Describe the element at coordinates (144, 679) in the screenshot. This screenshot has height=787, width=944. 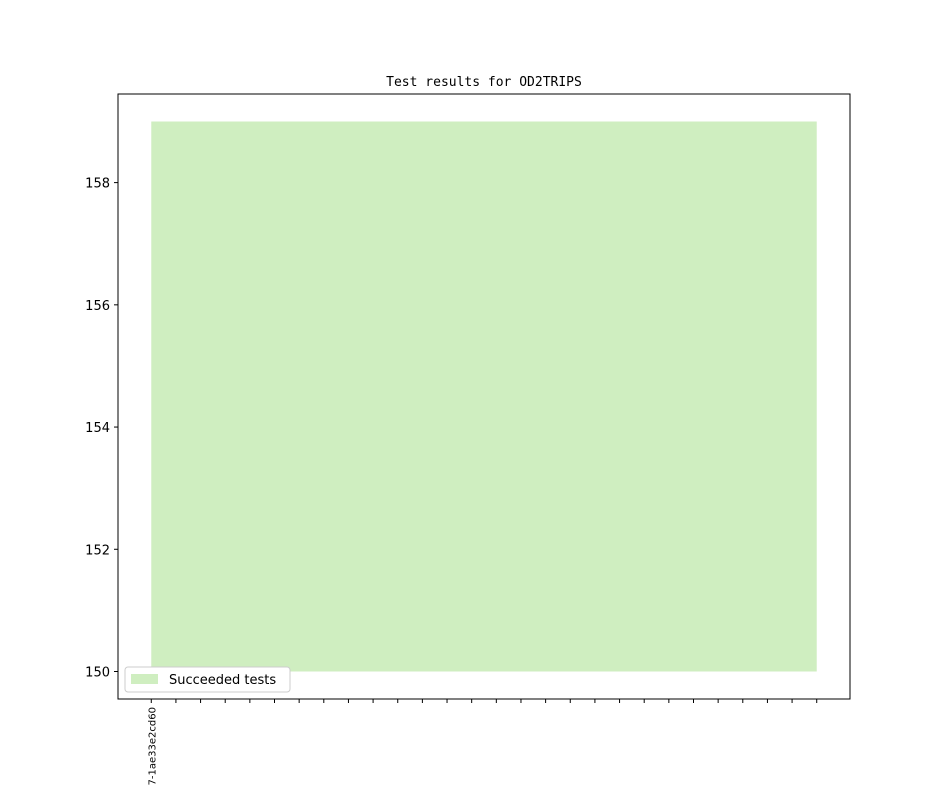
I see `legend-swatch` at that location.